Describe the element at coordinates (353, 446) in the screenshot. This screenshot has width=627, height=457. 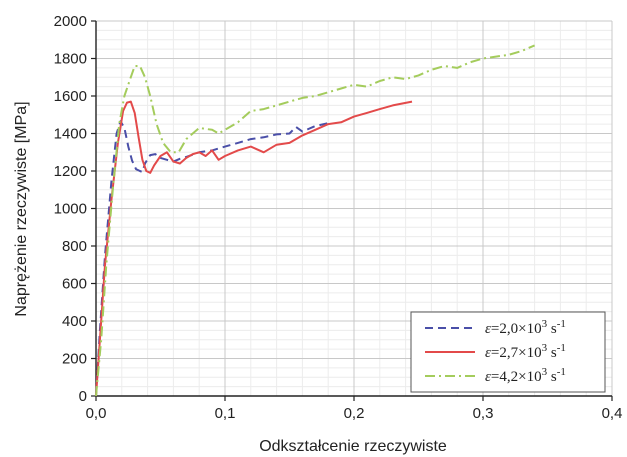
I see `x-axis-title: Odkształcenie rzeczywiste` at that location.